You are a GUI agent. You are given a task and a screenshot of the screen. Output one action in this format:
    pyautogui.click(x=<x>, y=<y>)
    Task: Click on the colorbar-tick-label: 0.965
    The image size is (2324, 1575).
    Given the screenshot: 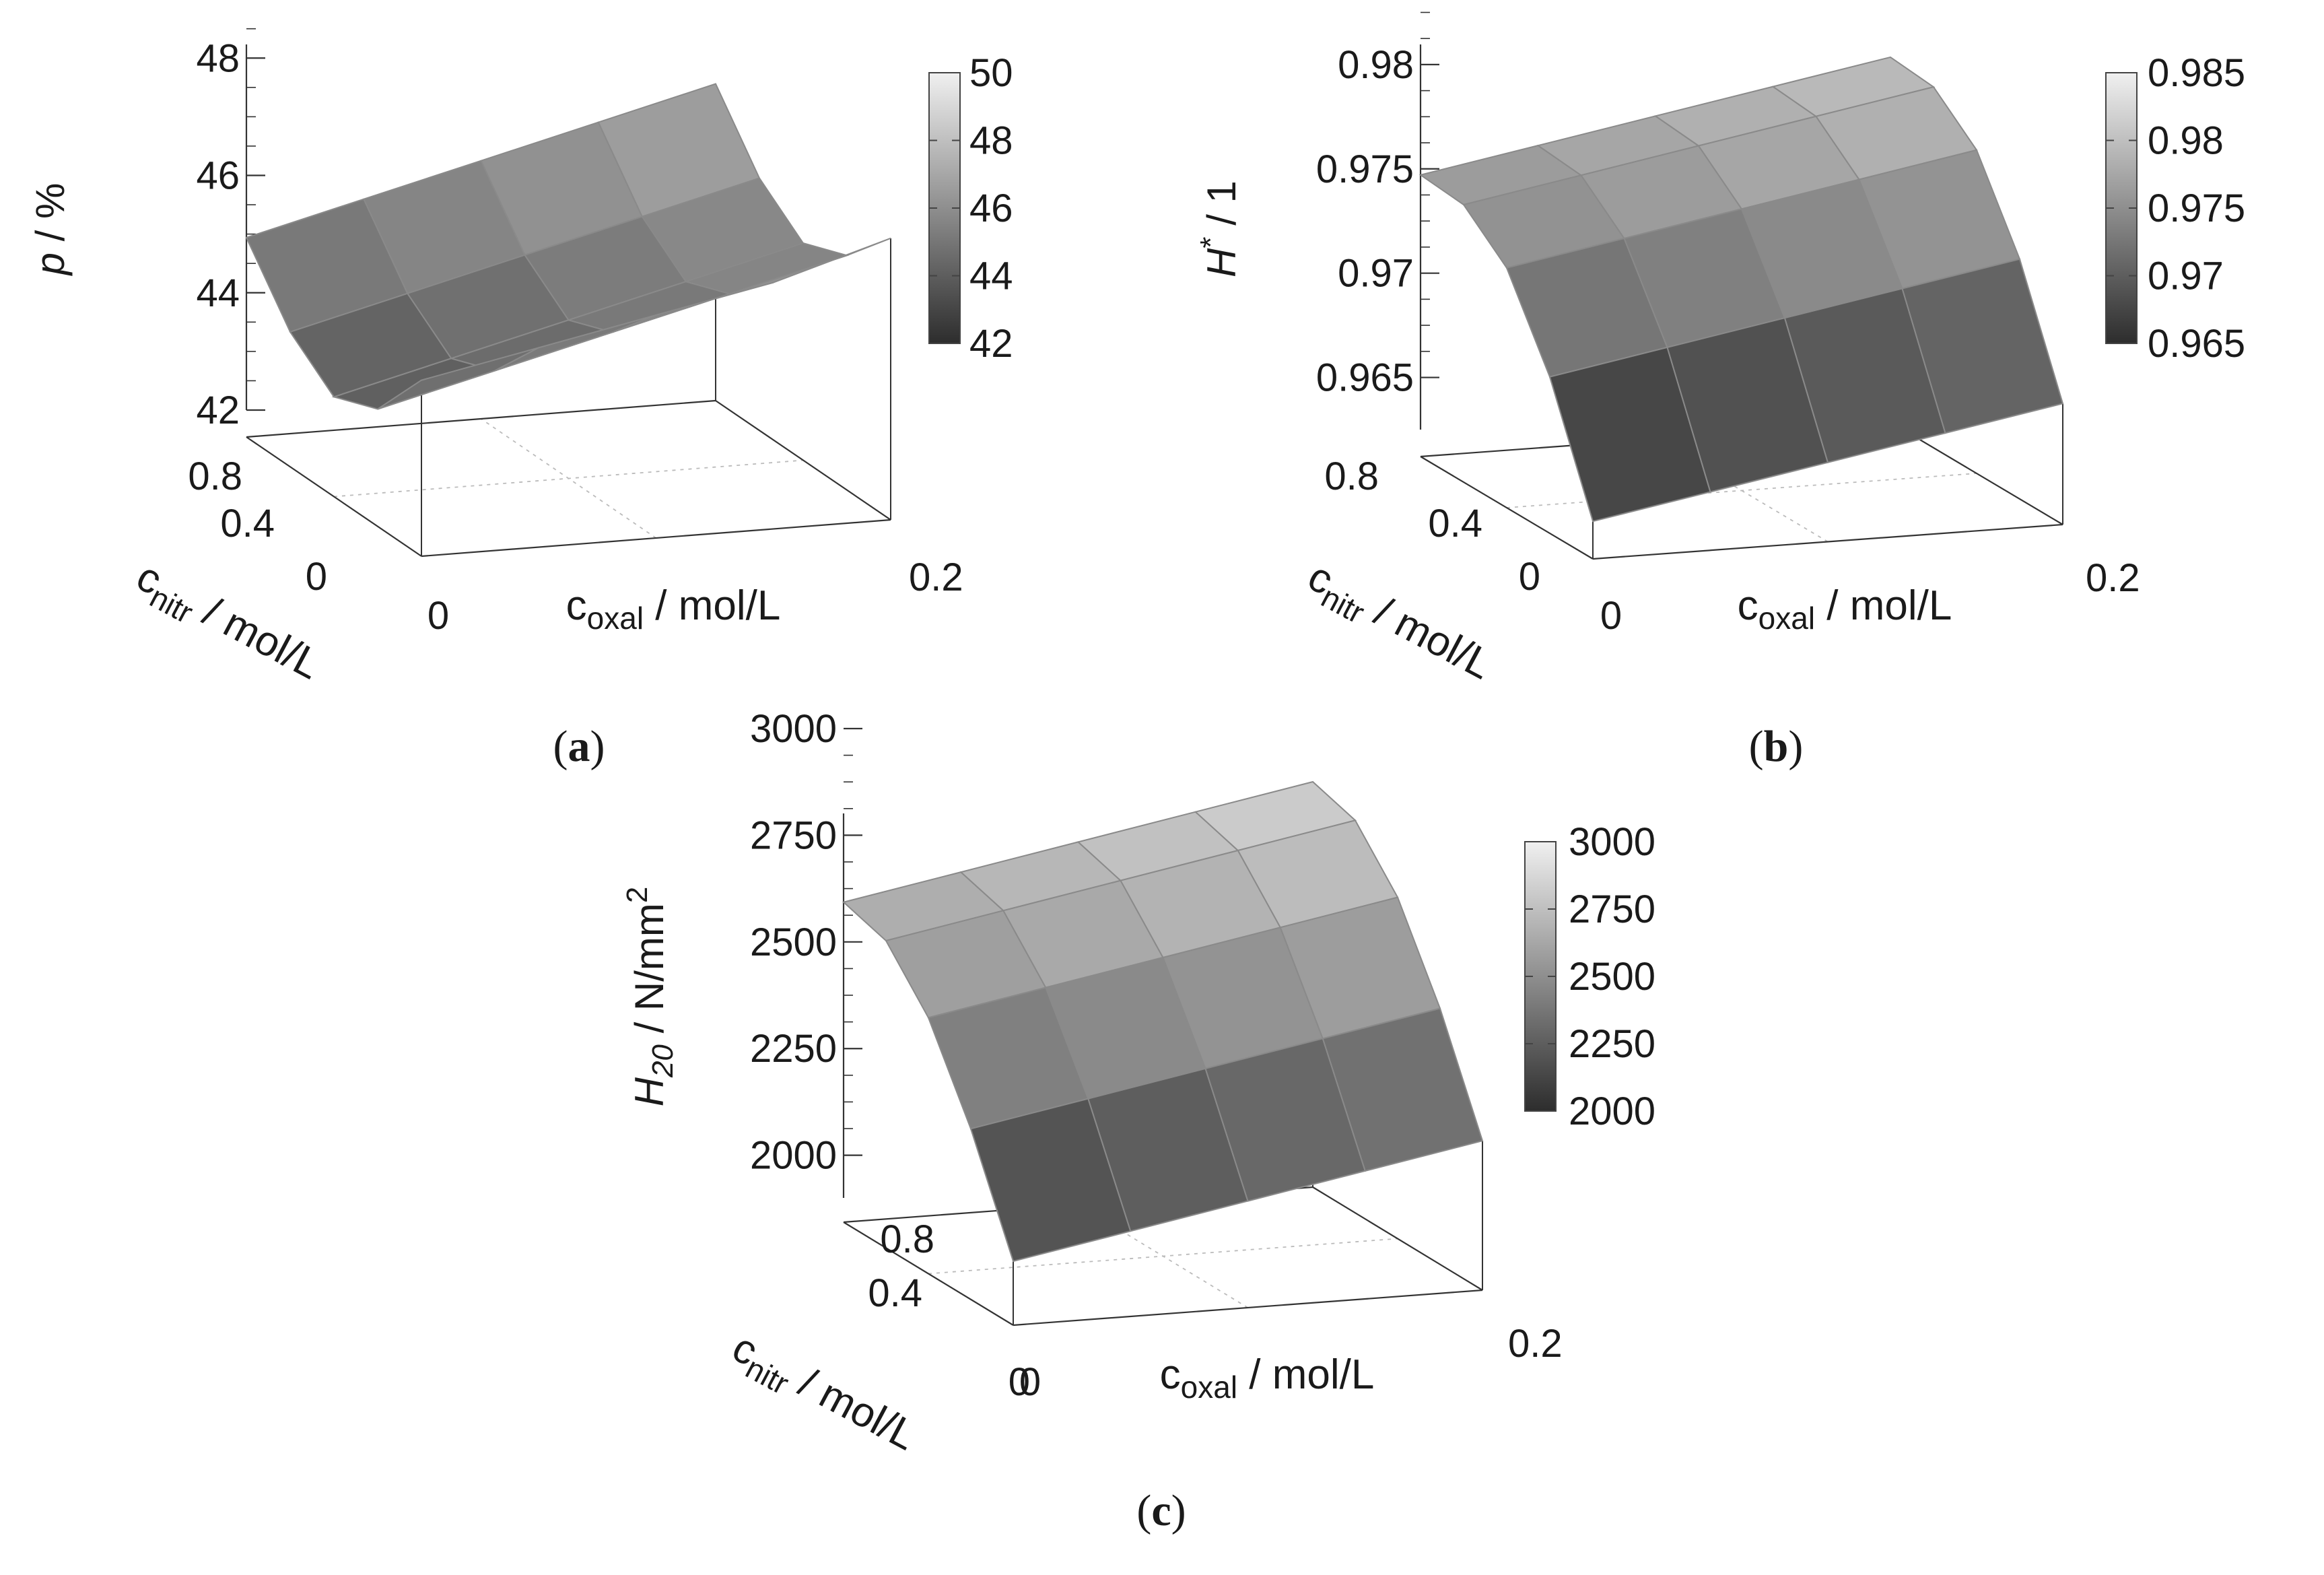 What is the action you would take?
    pyautogui.click(x=2196, y=344)
    